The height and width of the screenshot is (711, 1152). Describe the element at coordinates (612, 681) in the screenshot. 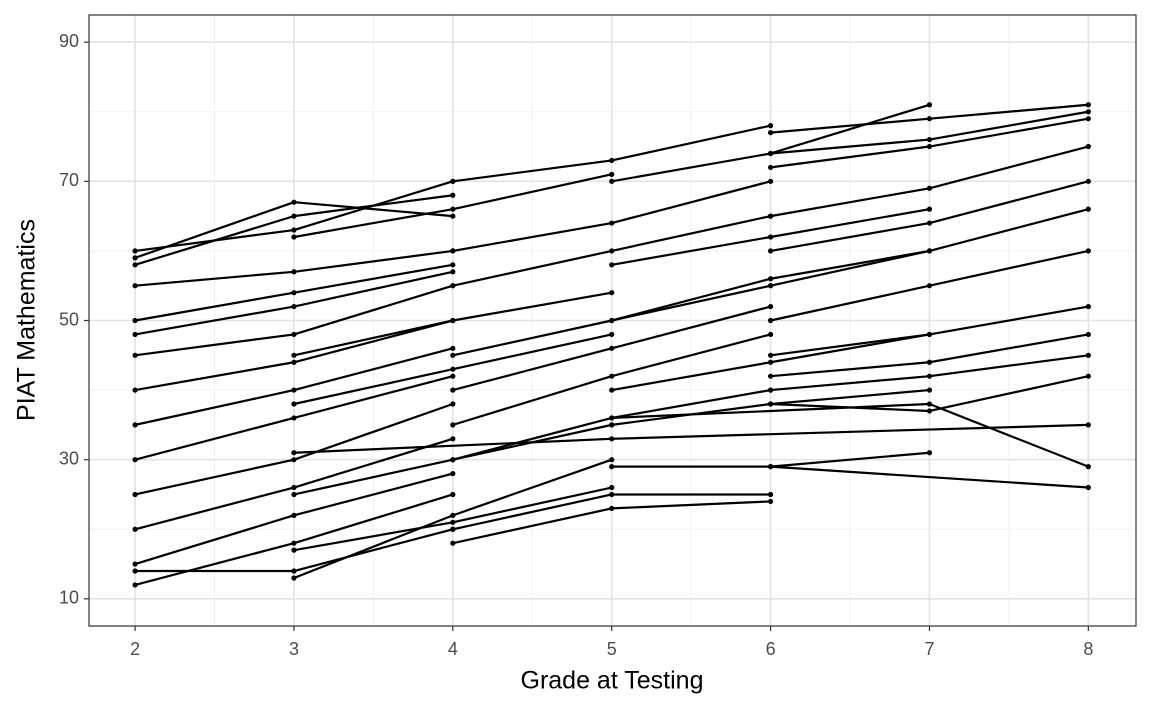

I see `x-axis-title: Grade at Testing` at that location.